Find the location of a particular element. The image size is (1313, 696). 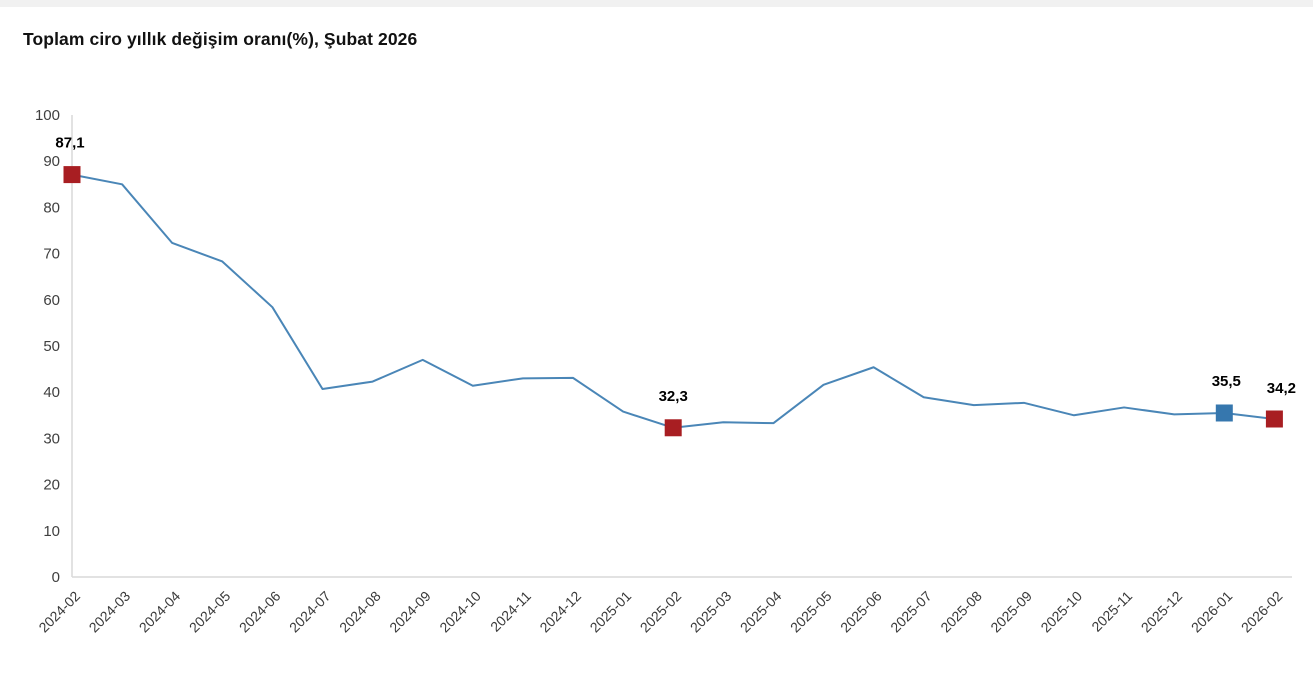

y-axis-tick-label: 60 is located at coordinates (51, 300).